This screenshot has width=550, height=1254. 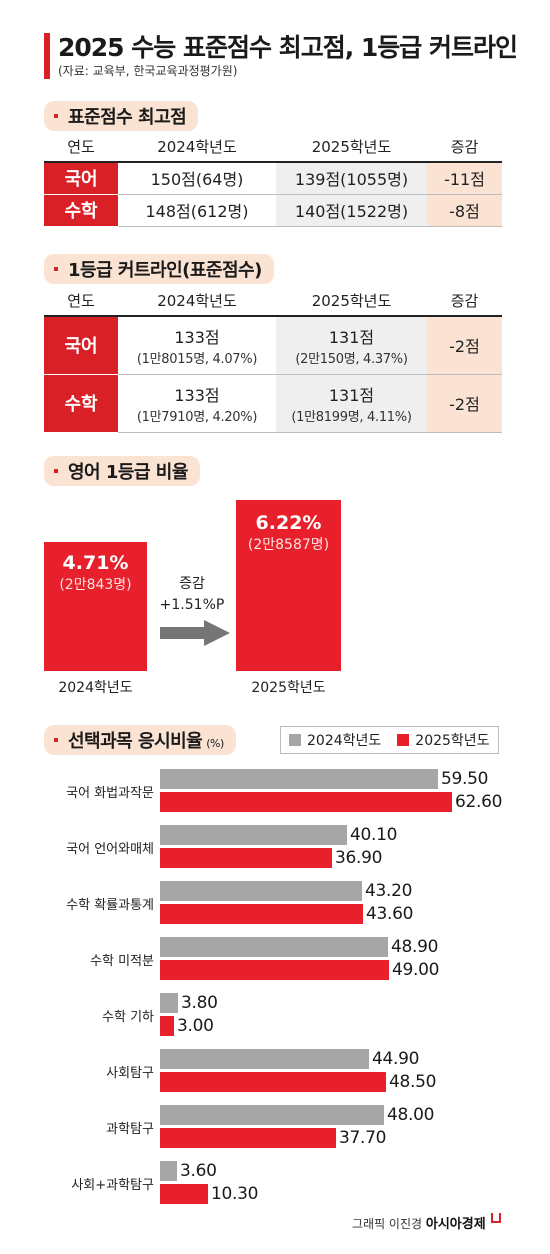 I want to click on legend-label-2025: 2025학년도, so click(x=452, y=741).